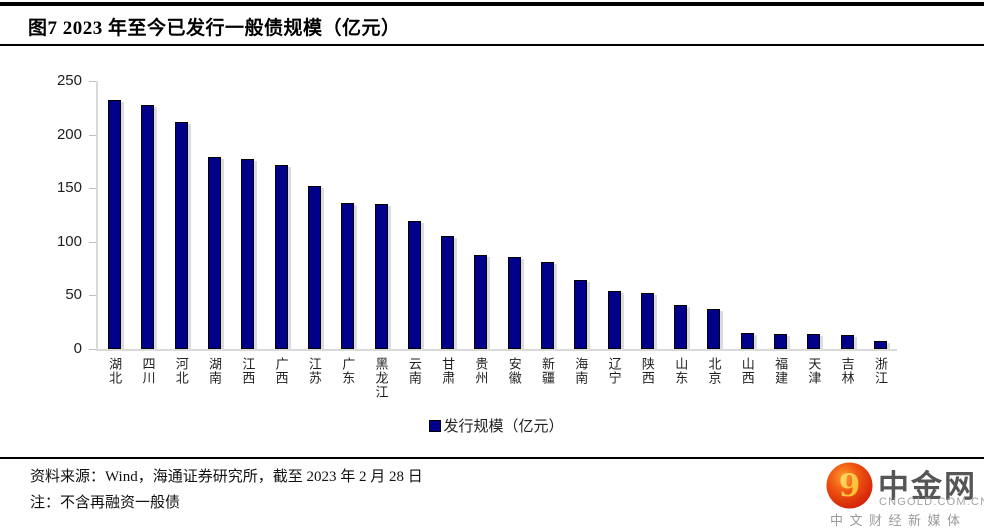  I want to click on x-label-slot: 山西, so click(747, 378).